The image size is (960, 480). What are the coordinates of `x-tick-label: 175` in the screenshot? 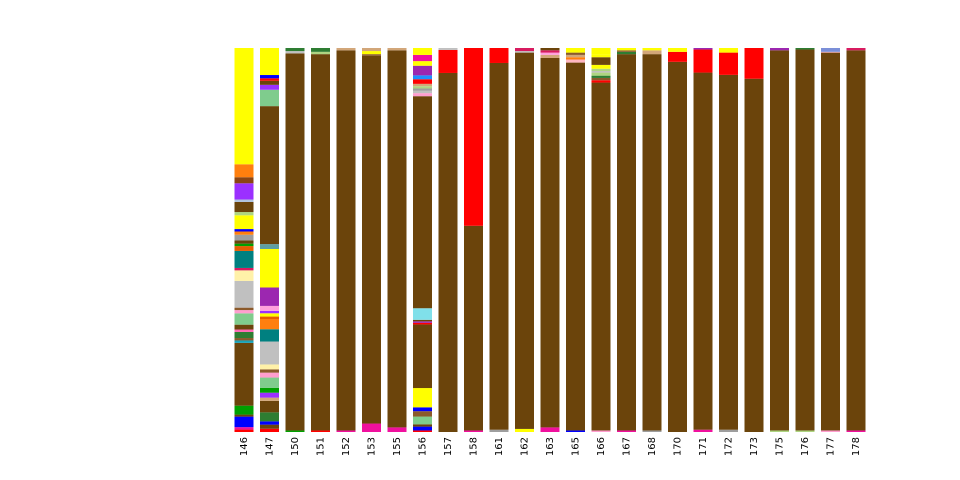 It's located at (780, 446).